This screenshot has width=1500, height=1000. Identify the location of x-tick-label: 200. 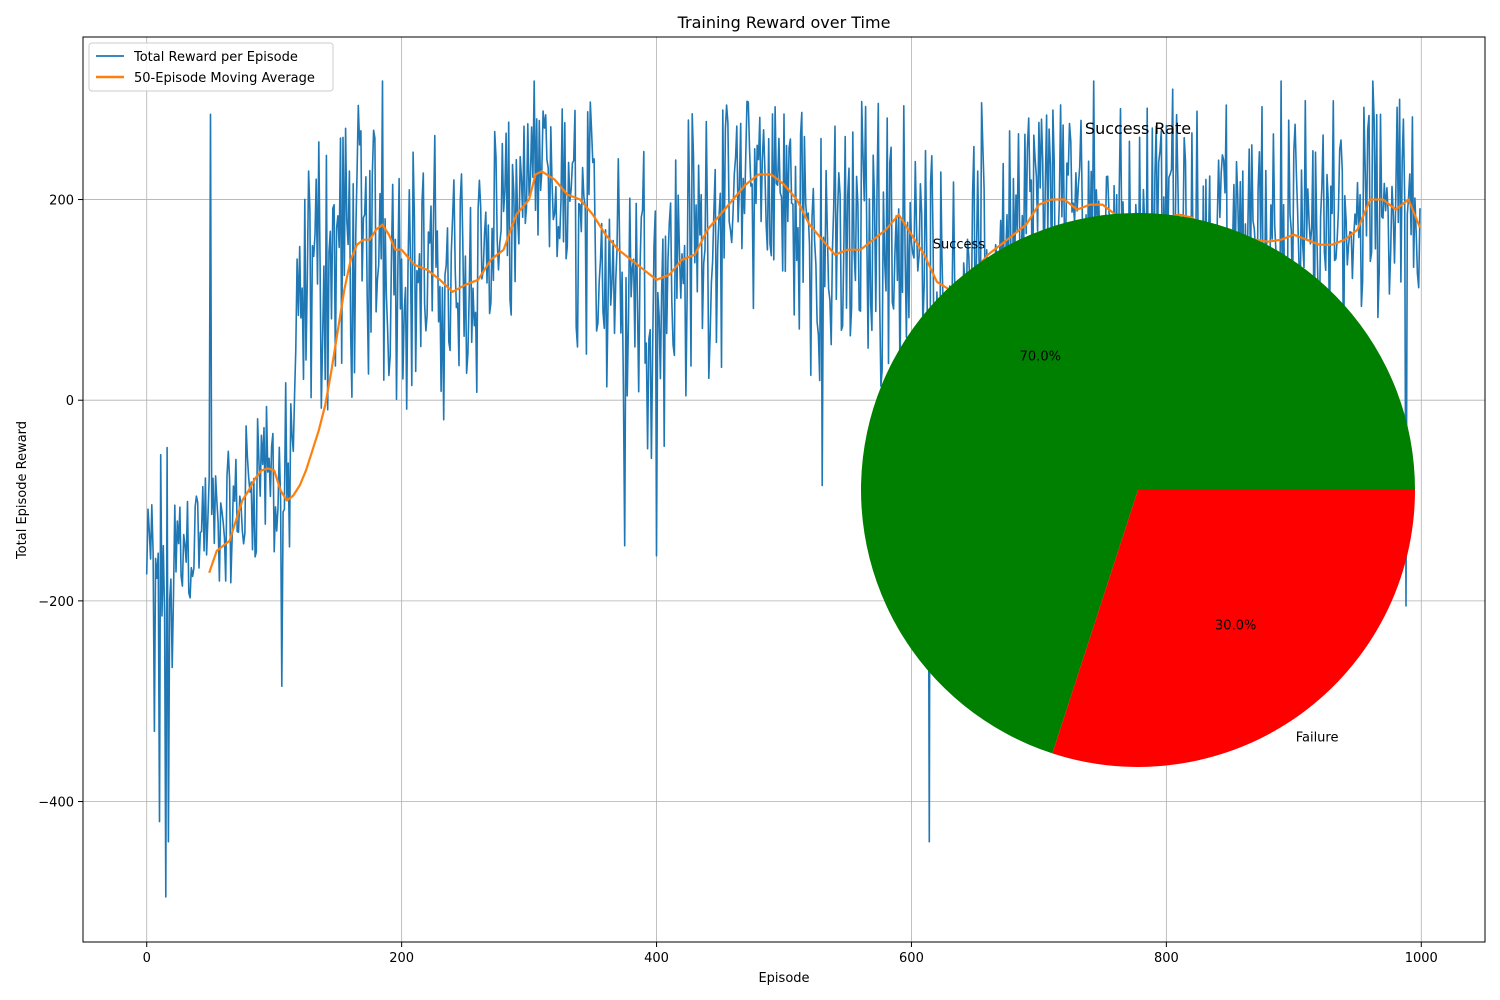
(401, 958).